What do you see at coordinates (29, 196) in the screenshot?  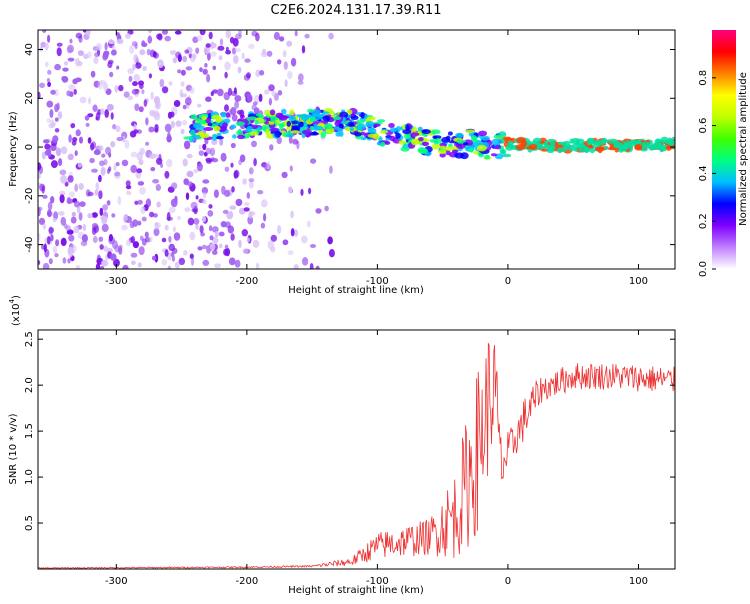 I see `y-tick-label: -20` at bounding box center [29, 196].